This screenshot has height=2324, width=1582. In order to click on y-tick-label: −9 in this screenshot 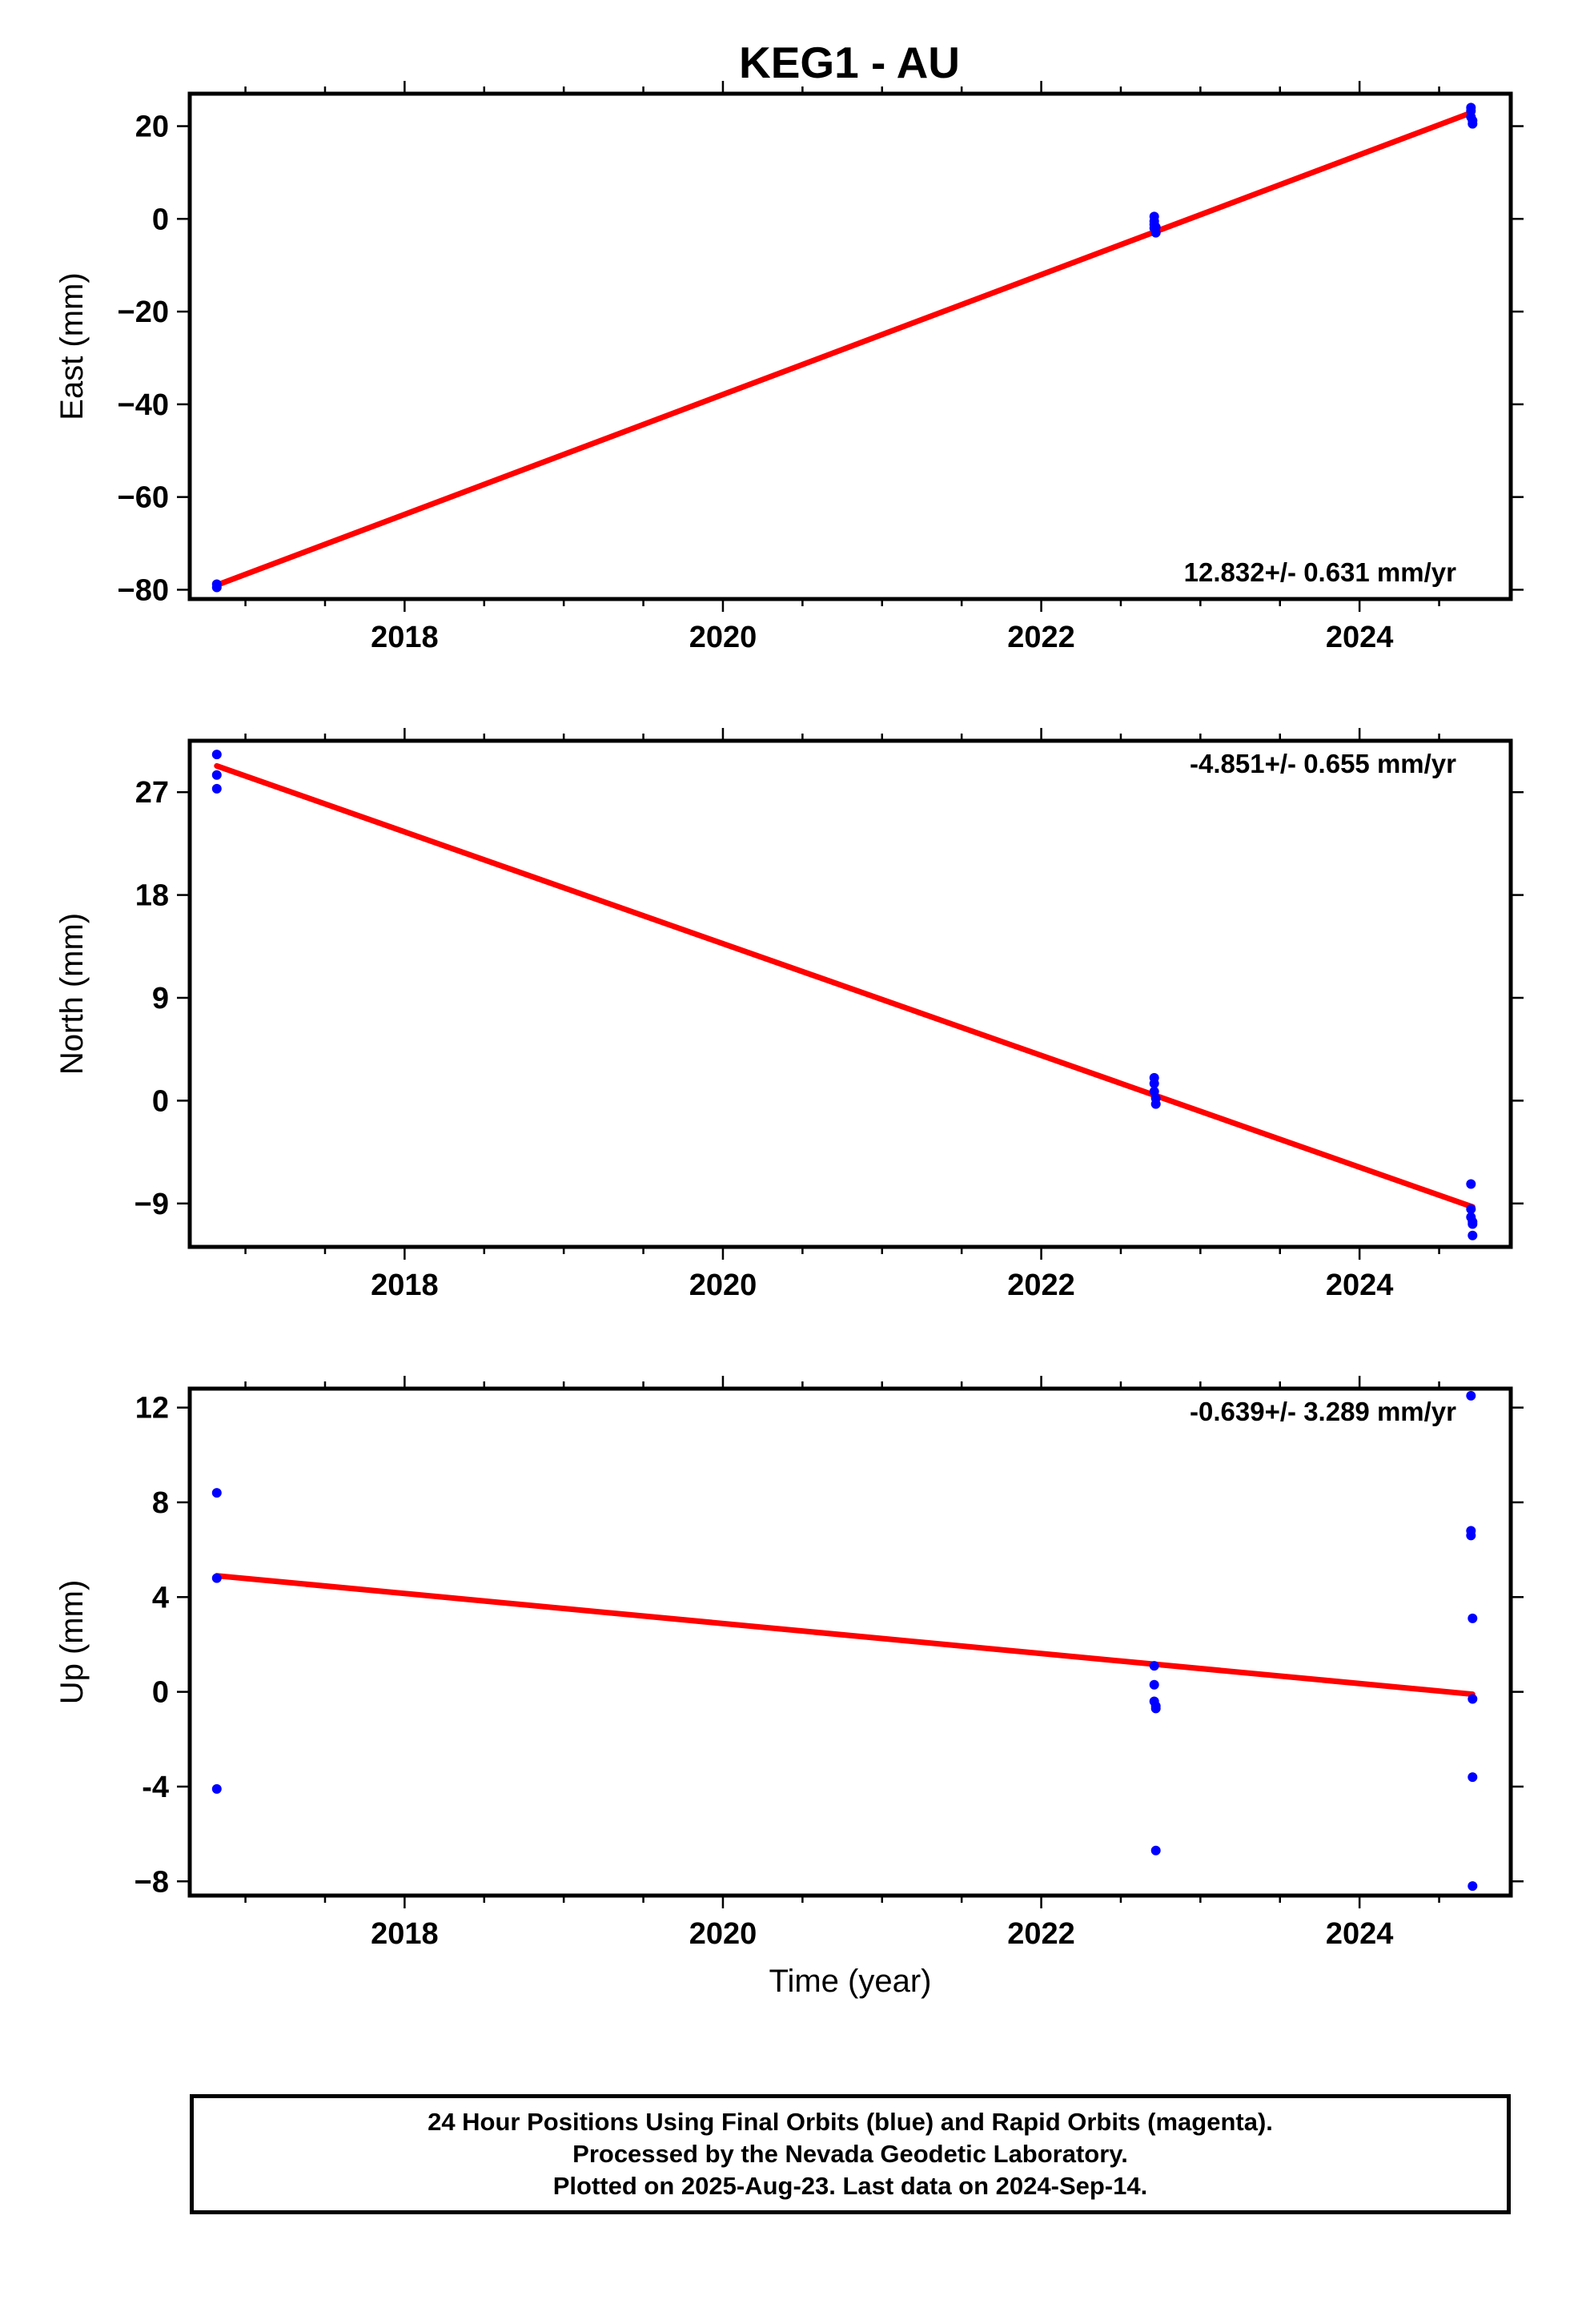, I will do `click(152, 1204)`.